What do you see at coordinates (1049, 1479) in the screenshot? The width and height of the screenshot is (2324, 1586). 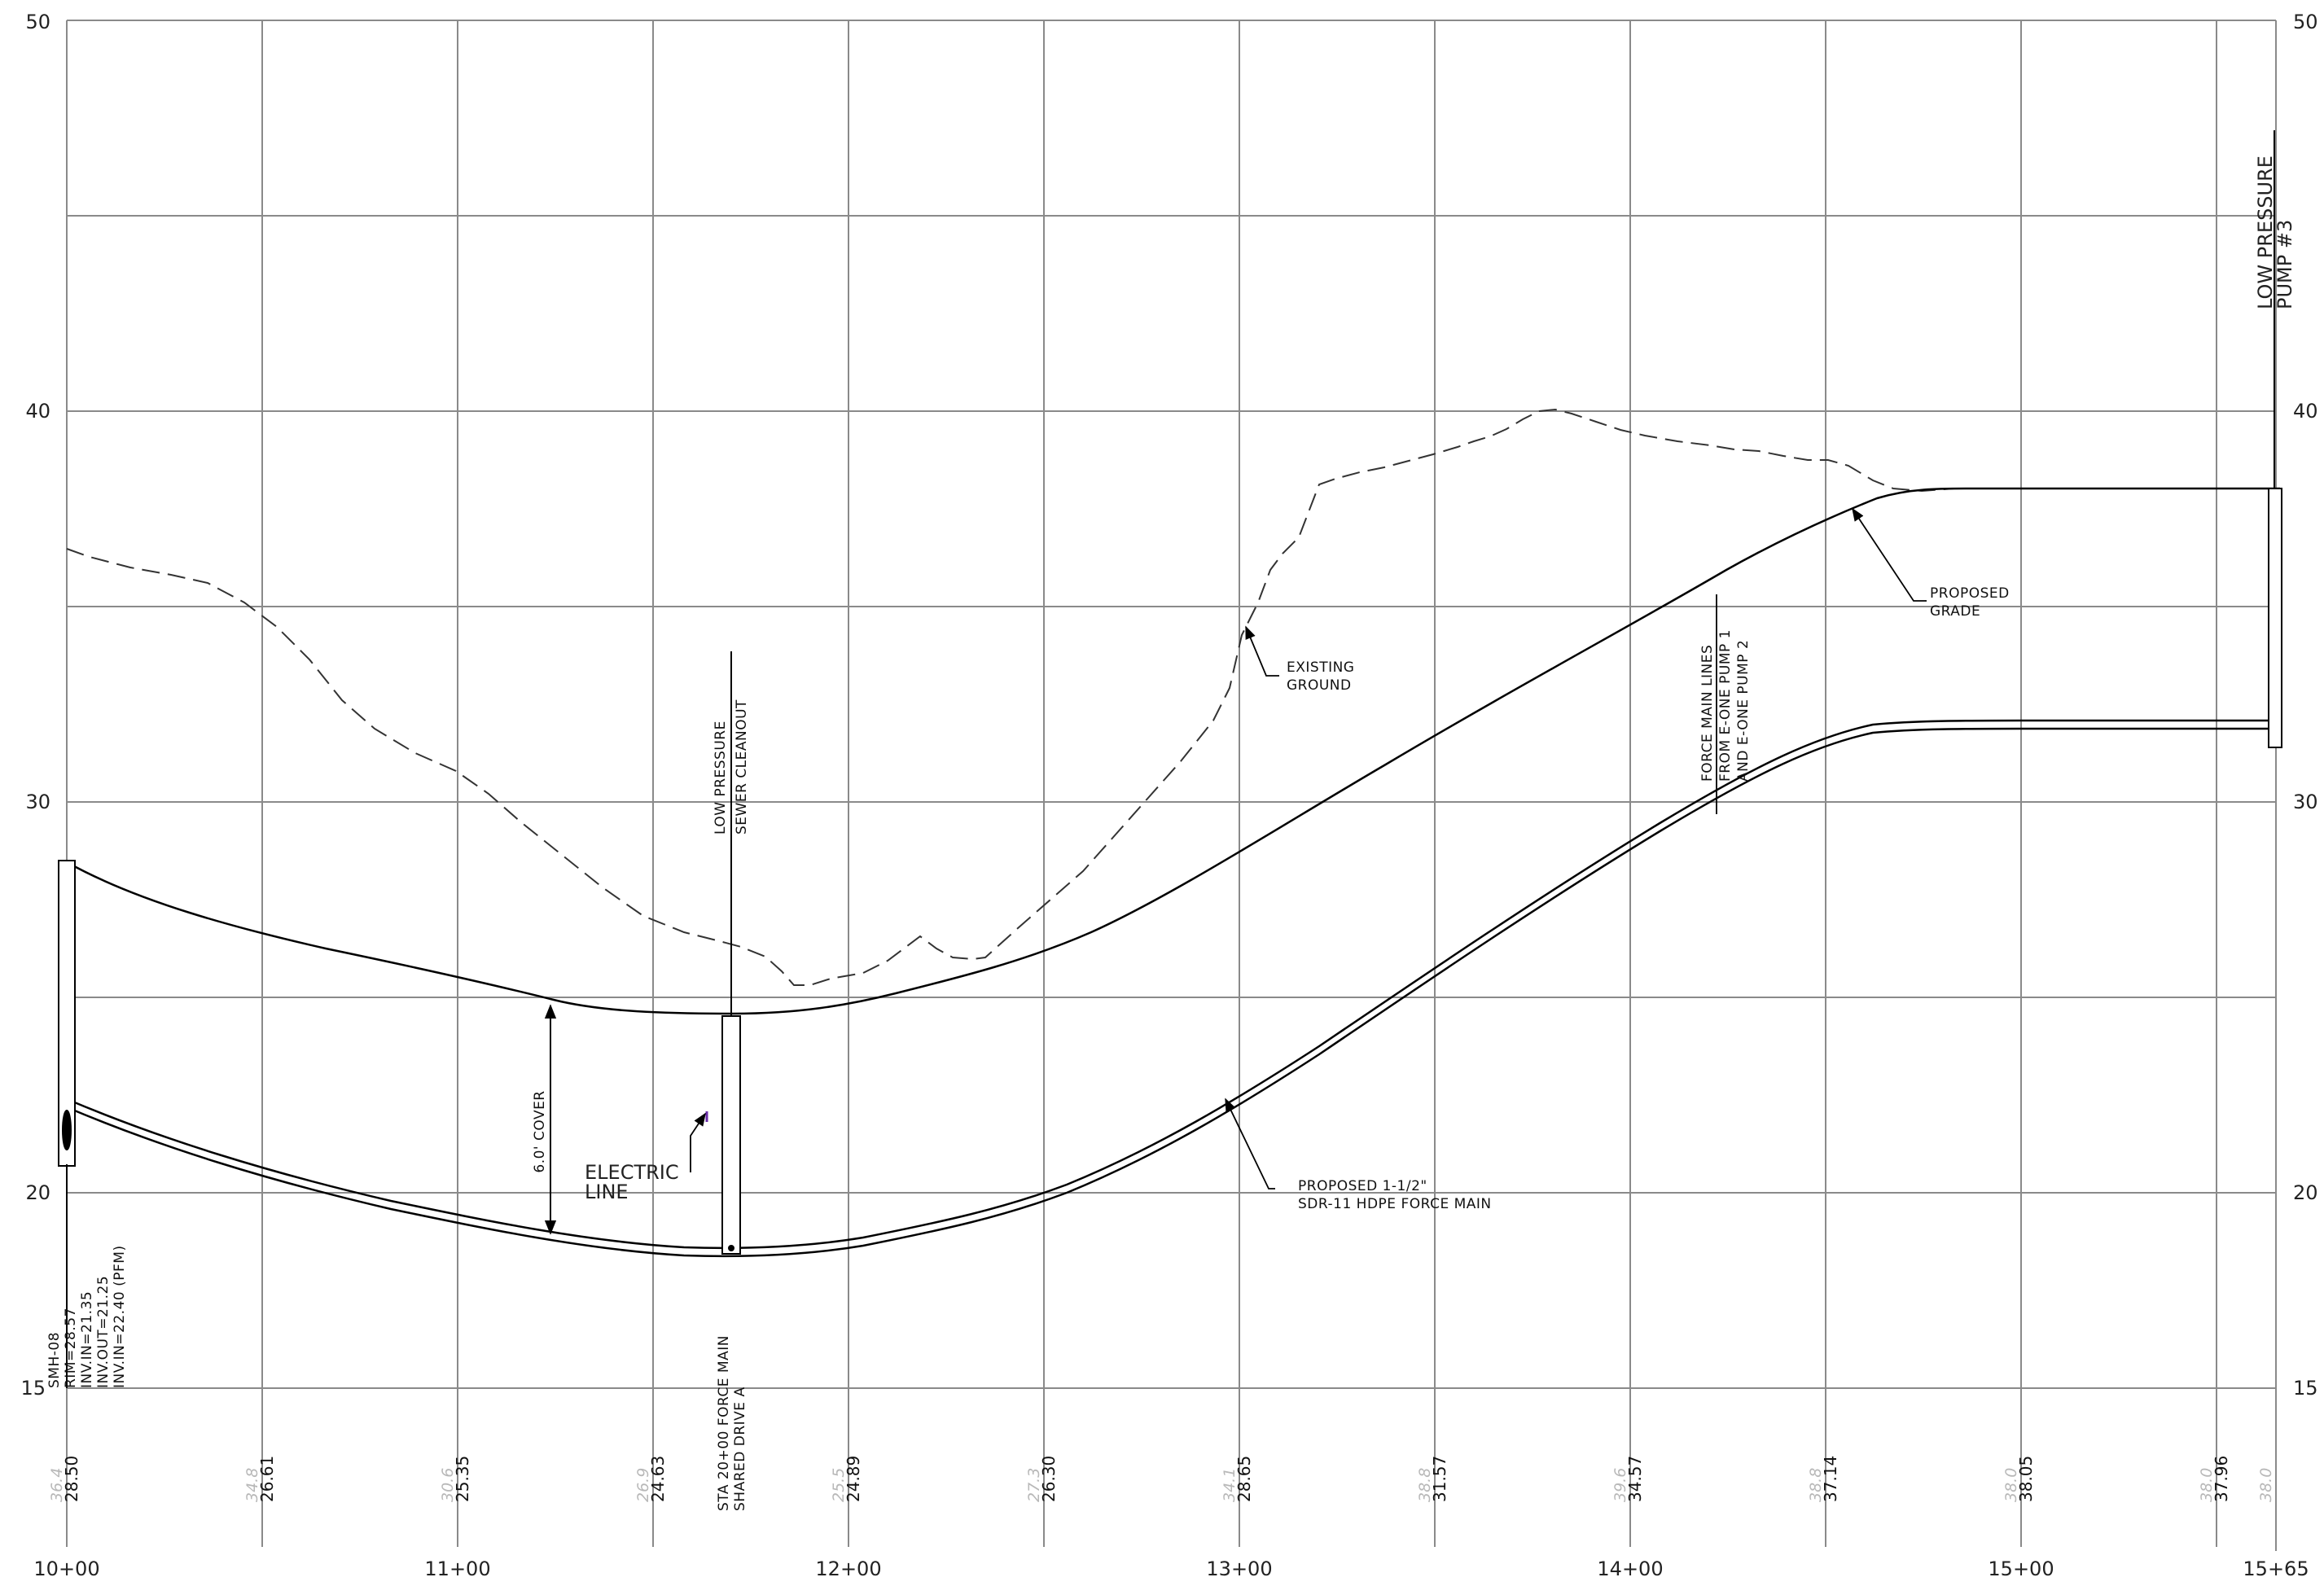 I see `proposed-elevation-label: 26.30` at bounding box center [1049, 1479].